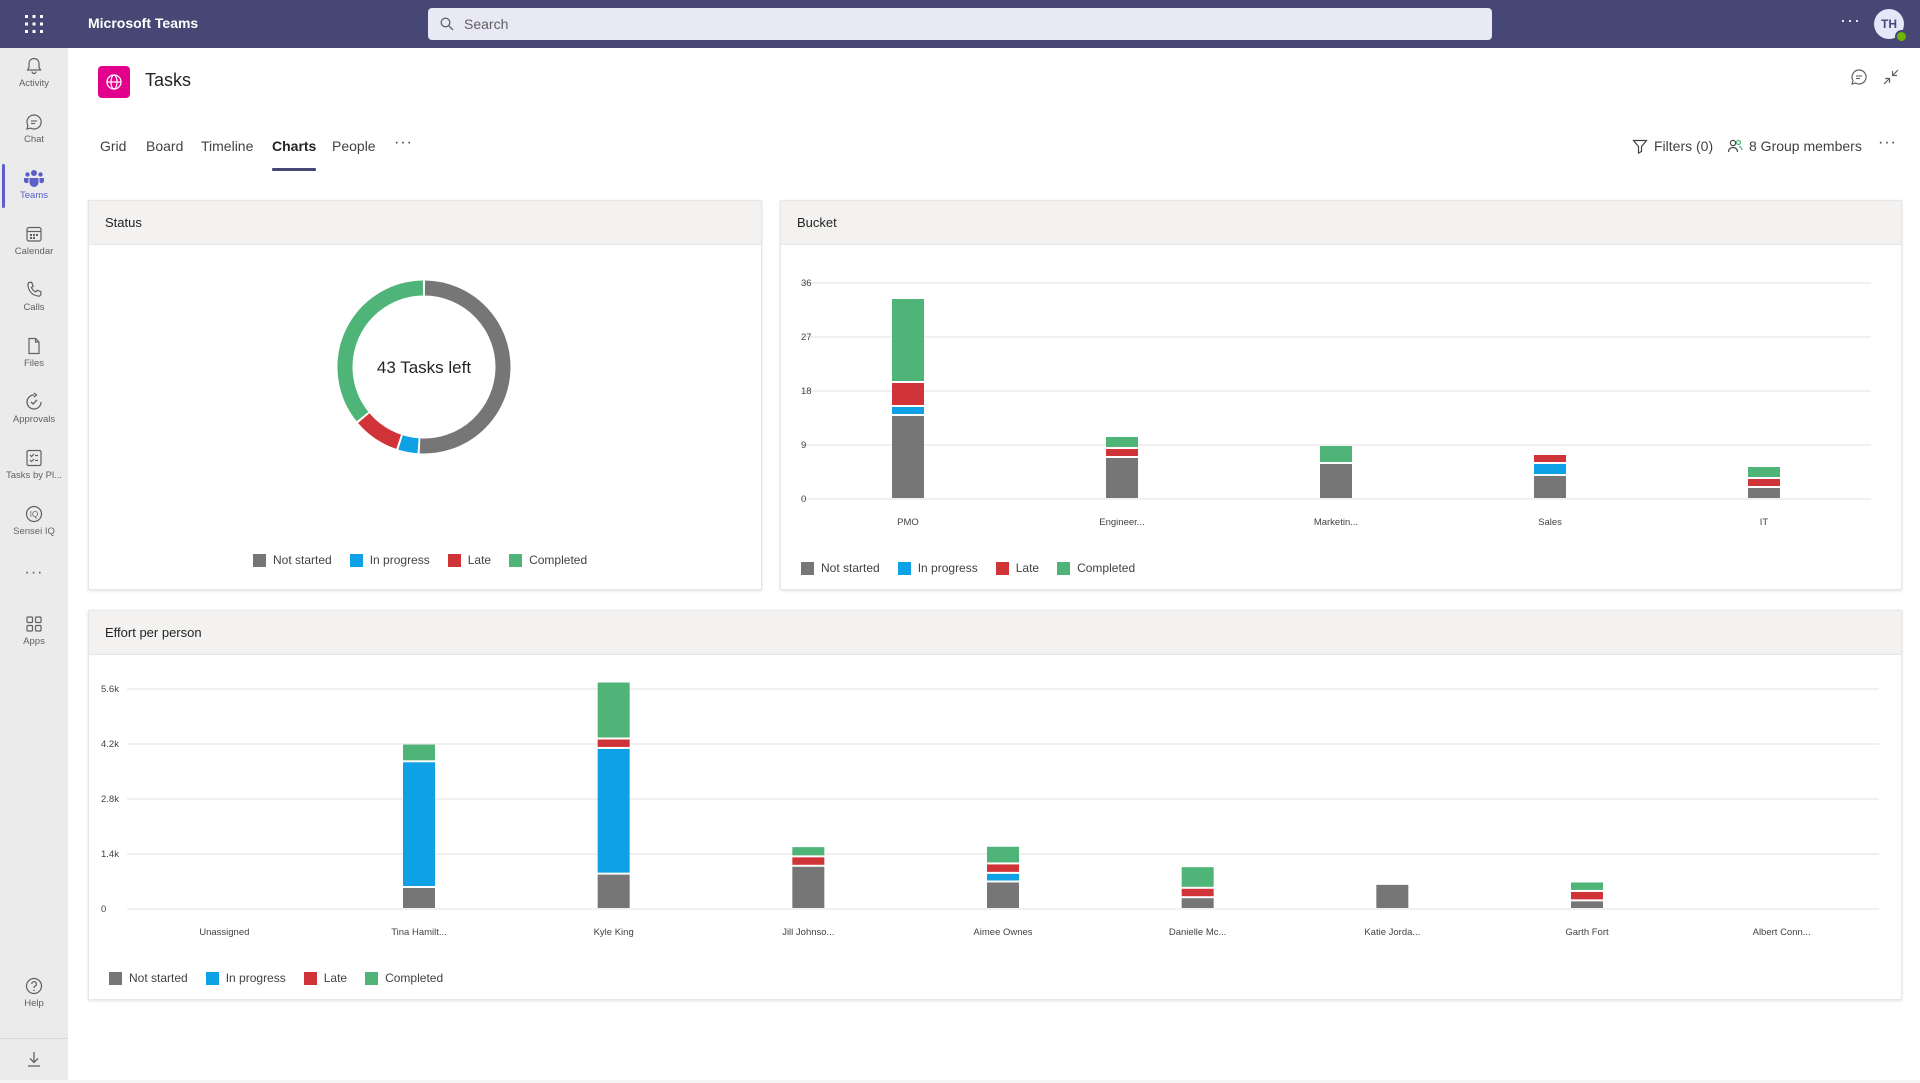 This screenshot has width=1920, height=1083. I want to click on search-box, so click(960, 24).